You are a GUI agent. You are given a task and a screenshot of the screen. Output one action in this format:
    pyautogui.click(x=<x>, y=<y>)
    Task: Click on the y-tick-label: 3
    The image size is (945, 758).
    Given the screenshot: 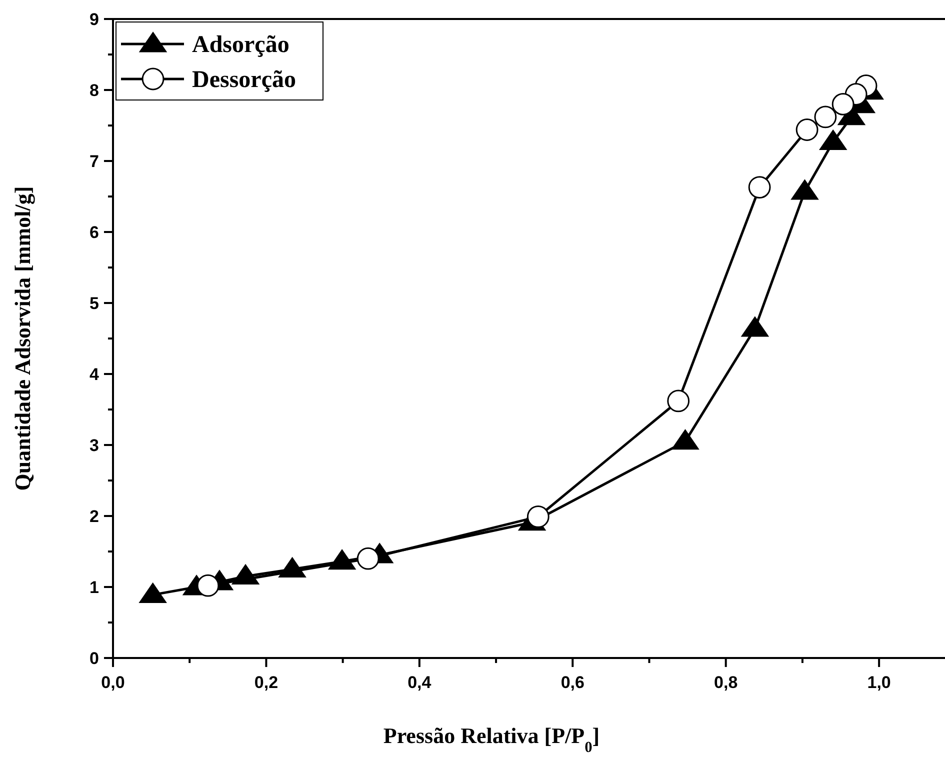 What is the action you would take?
    pyautogui.click(x=94, y=445)
    